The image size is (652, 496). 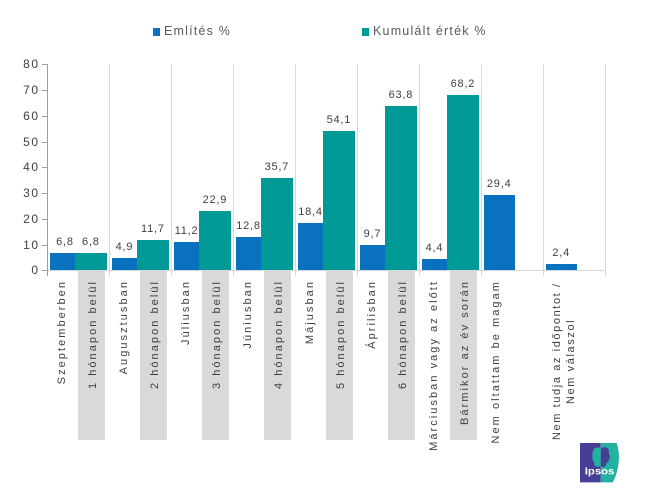 I want to click on svg-text: Ipsos, so click(x=600, y=472).